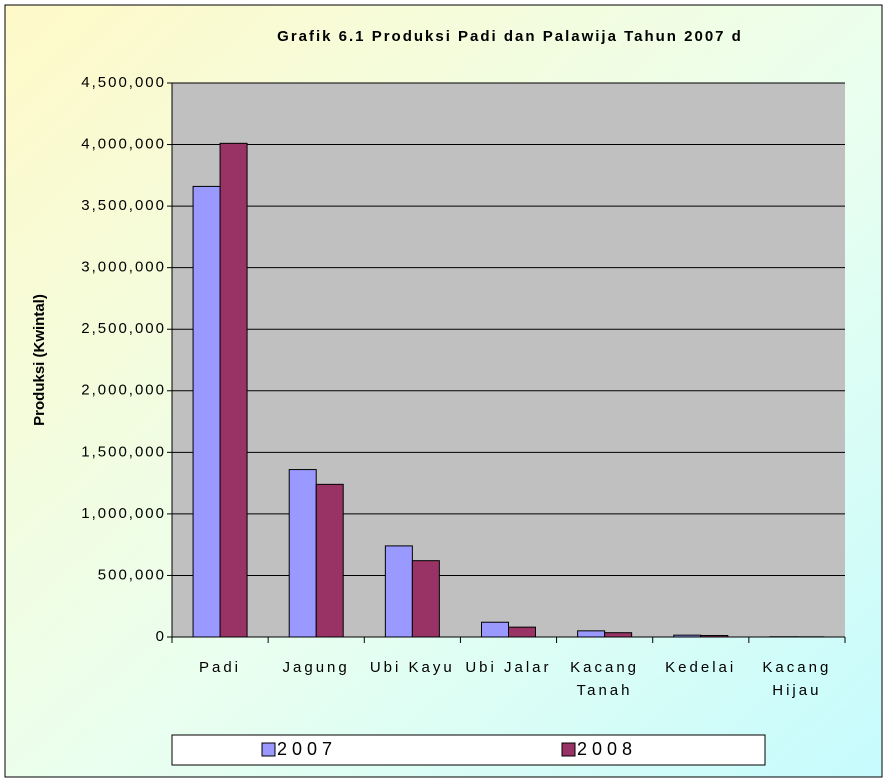  Describe the element at coordinates (123, 451) in the screenshot. I see `y-tick-label: 1,500,000` at that location.